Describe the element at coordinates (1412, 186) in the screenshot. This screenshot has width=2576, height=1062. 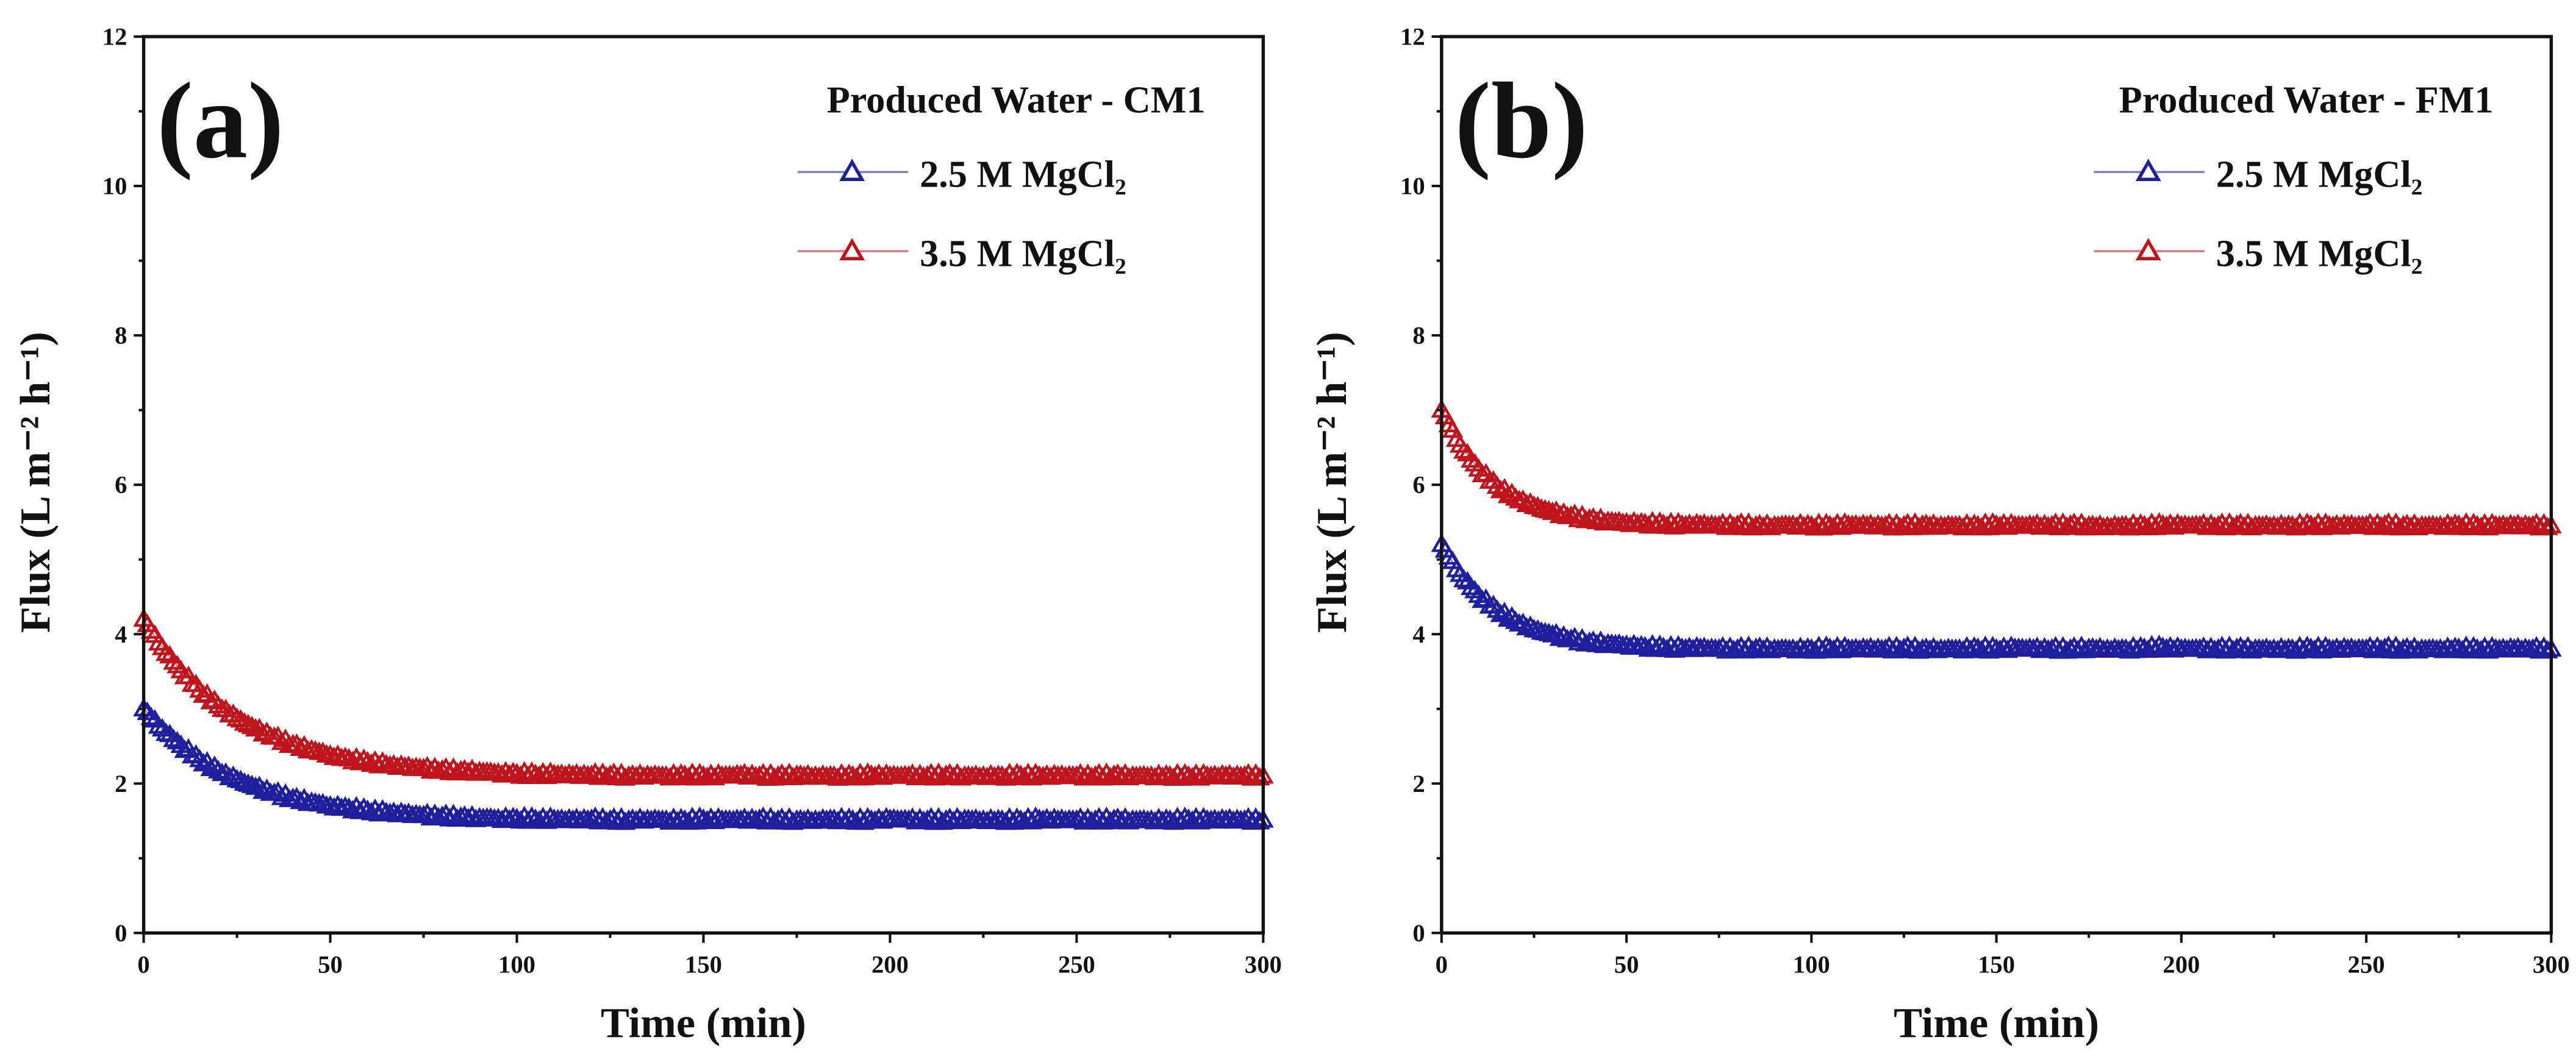
I see `y-tick-label: 10` at that location.